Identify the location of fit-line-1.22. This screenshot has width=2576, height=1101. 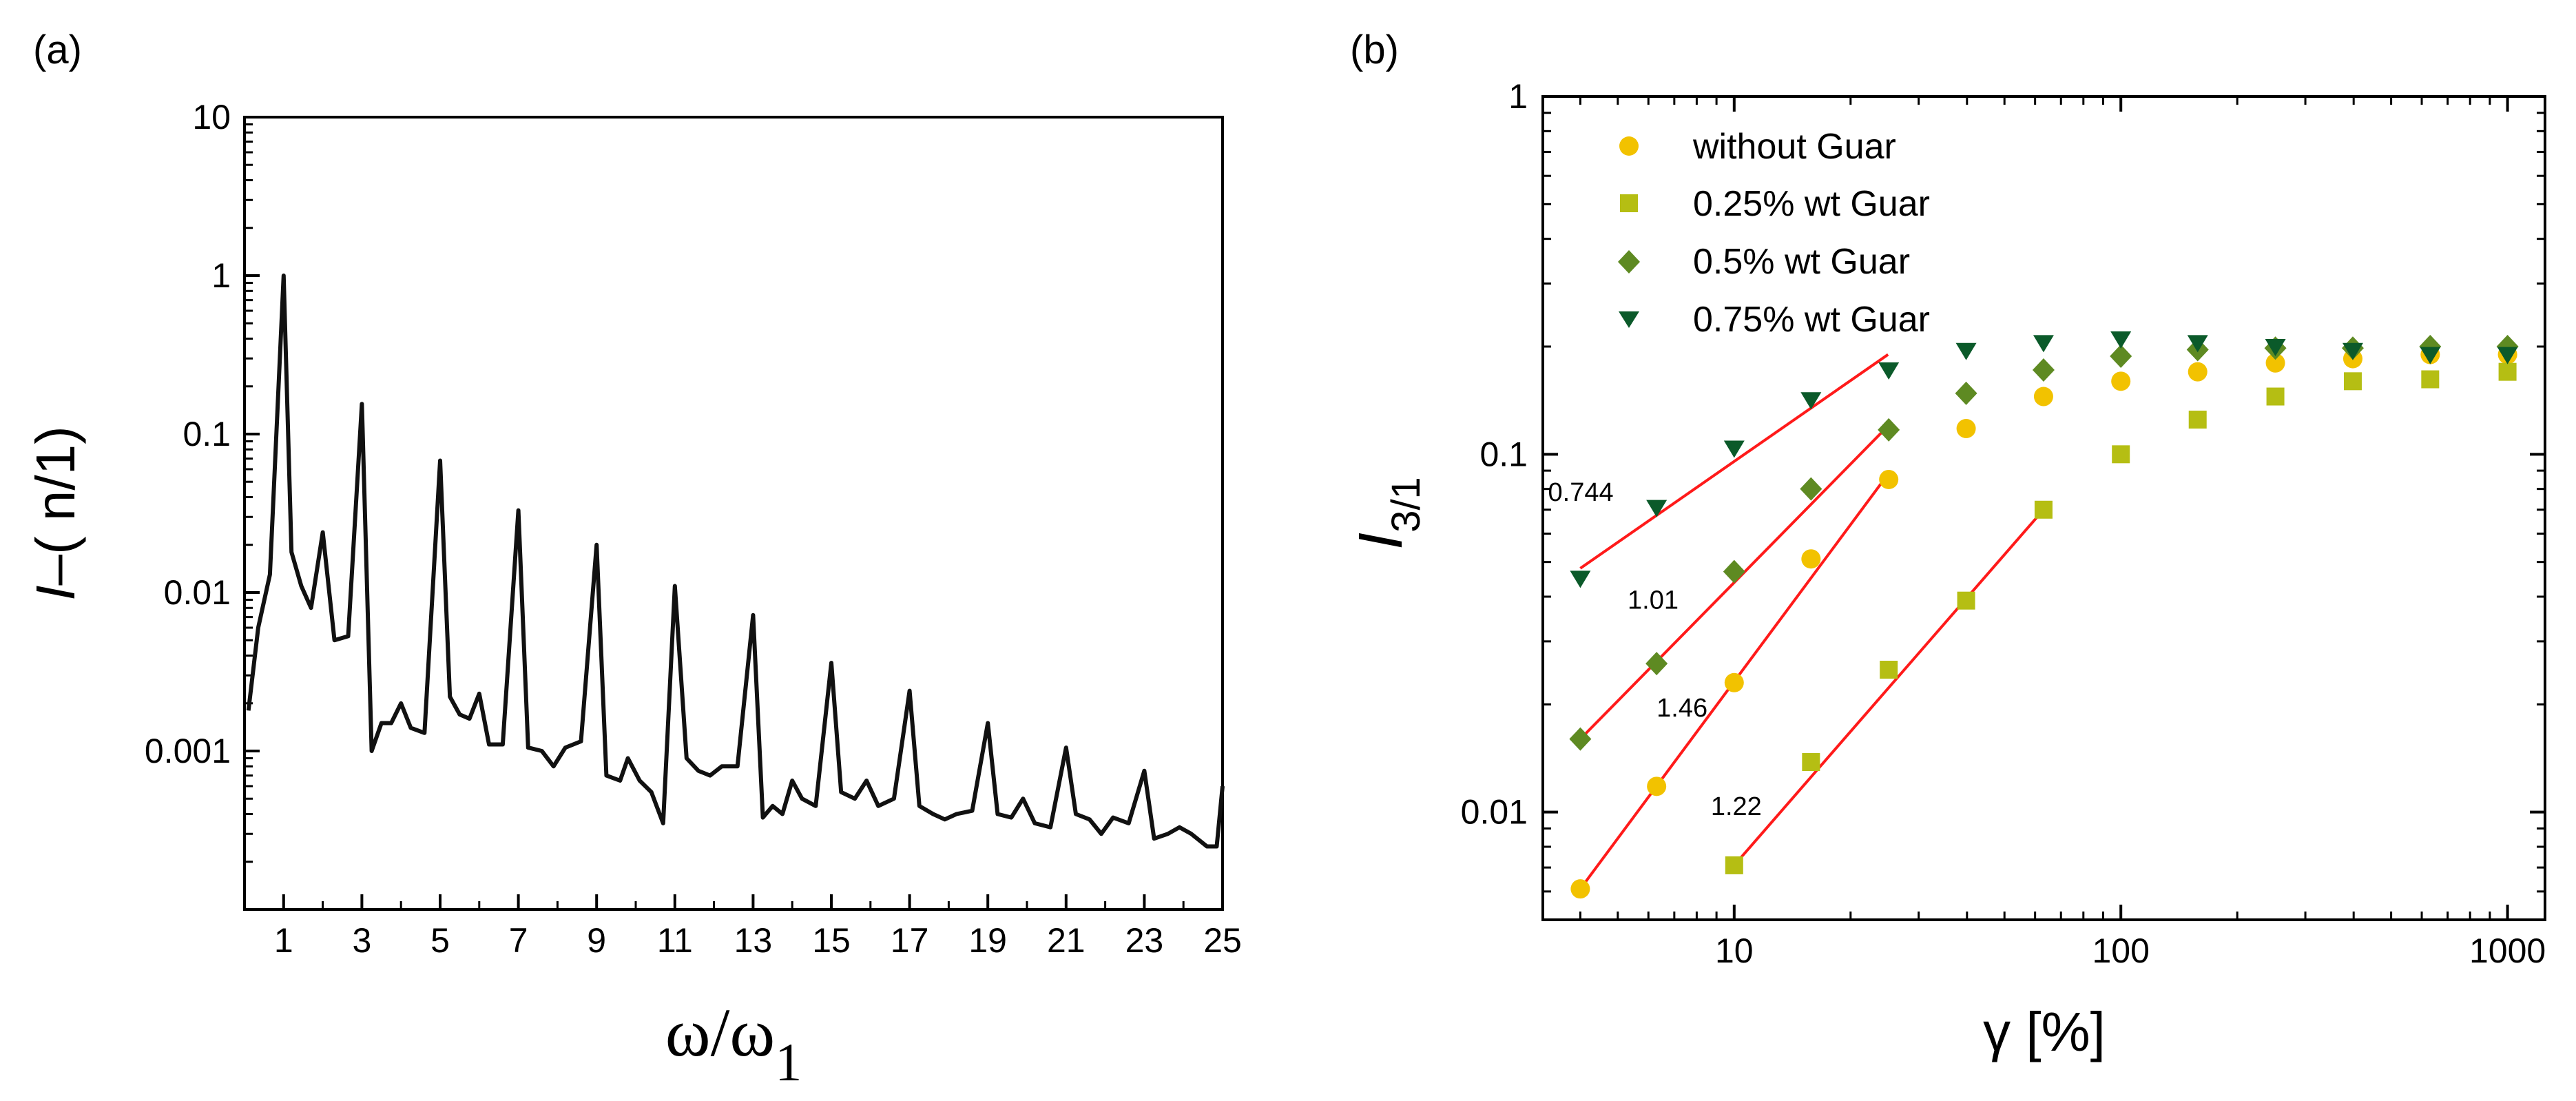
(1889, 687).